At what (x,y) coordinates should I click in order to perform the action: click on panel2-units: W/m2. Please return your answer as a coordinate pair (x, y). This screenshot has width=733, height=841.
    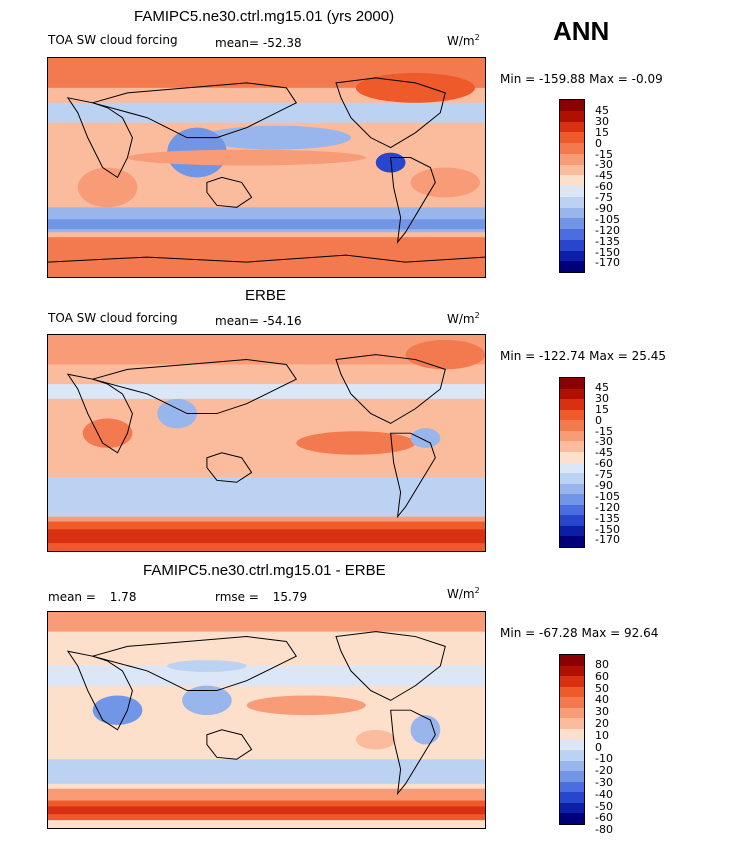
    Looking at the image, I should click on (463, 318).